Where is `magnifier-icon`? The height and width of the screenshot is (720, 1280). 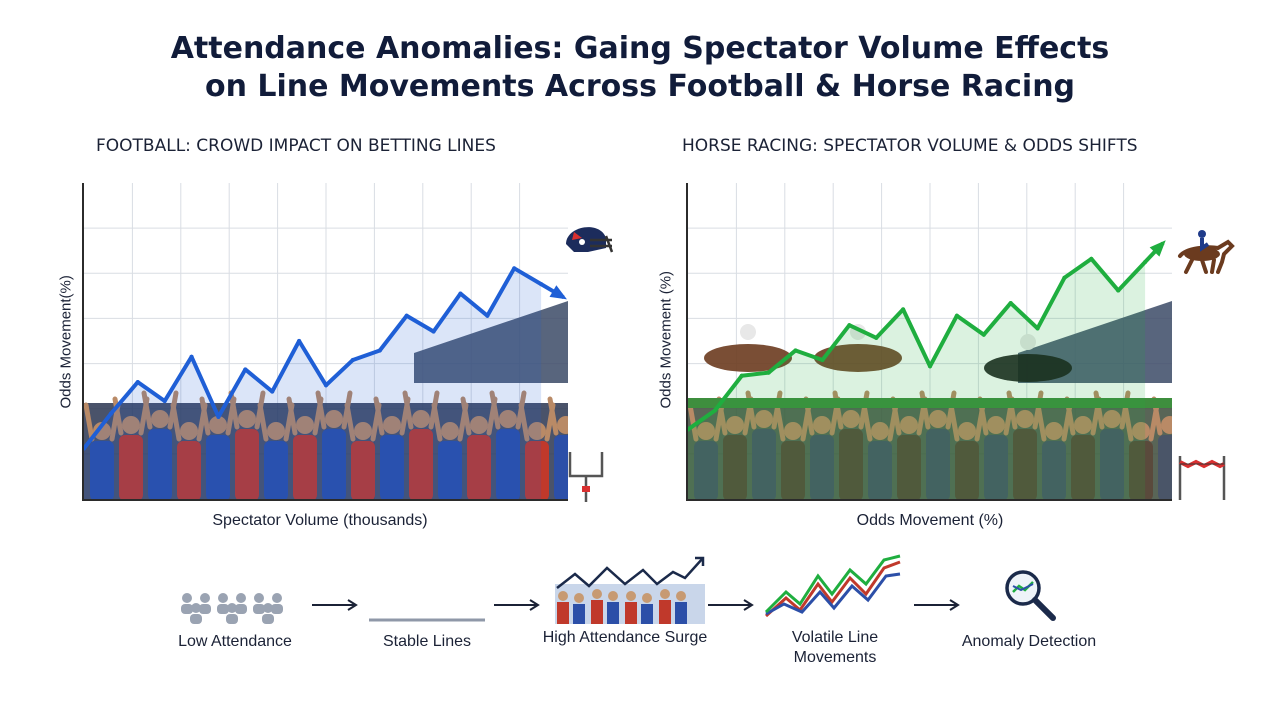 magnifier-icon is located at coordinates (1029, 592).